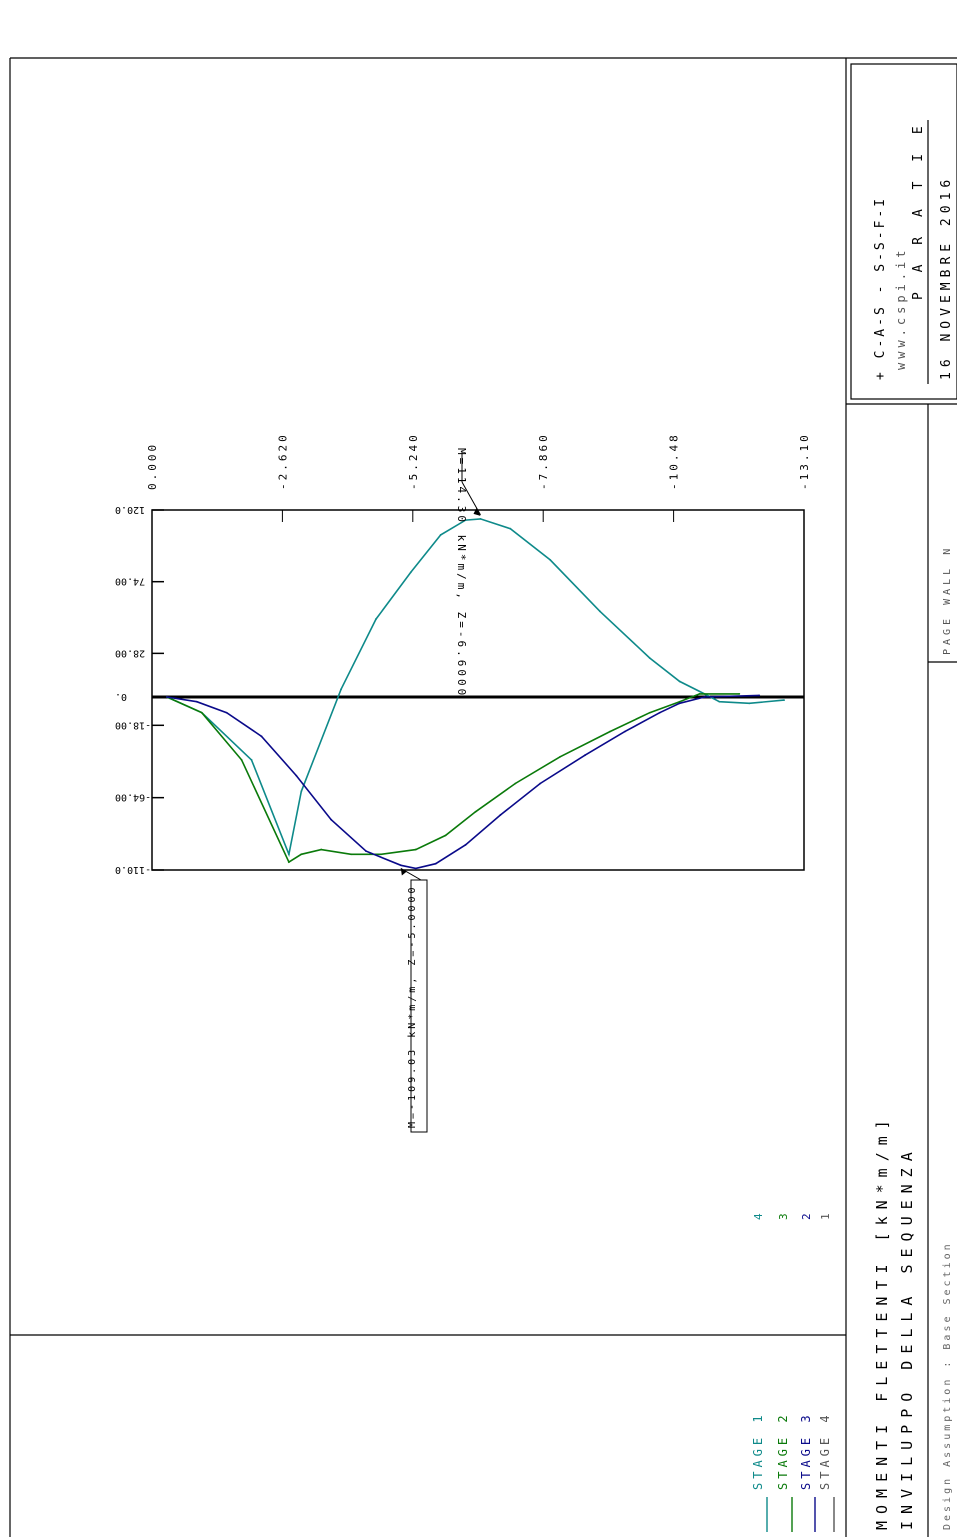 The width and height of the screenshot is (957, 1537). Describe the element at coordinates (806, 1450) in the screenshot. I see `legend-label: STAGE 3` at that location.